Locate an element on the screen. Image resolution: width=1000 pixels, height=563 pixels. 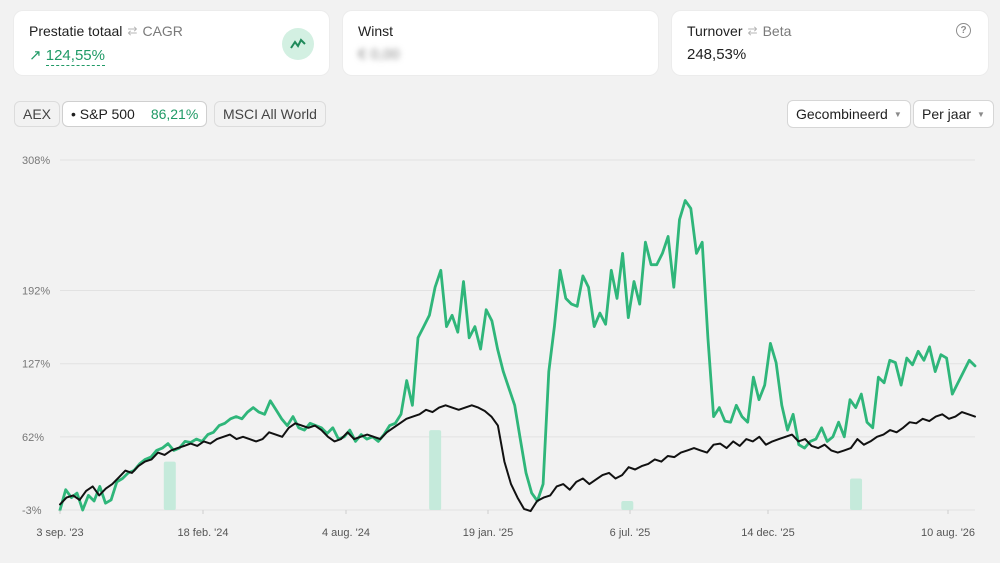
turnover-value: 248,53% is located at coordinates (717, 54).